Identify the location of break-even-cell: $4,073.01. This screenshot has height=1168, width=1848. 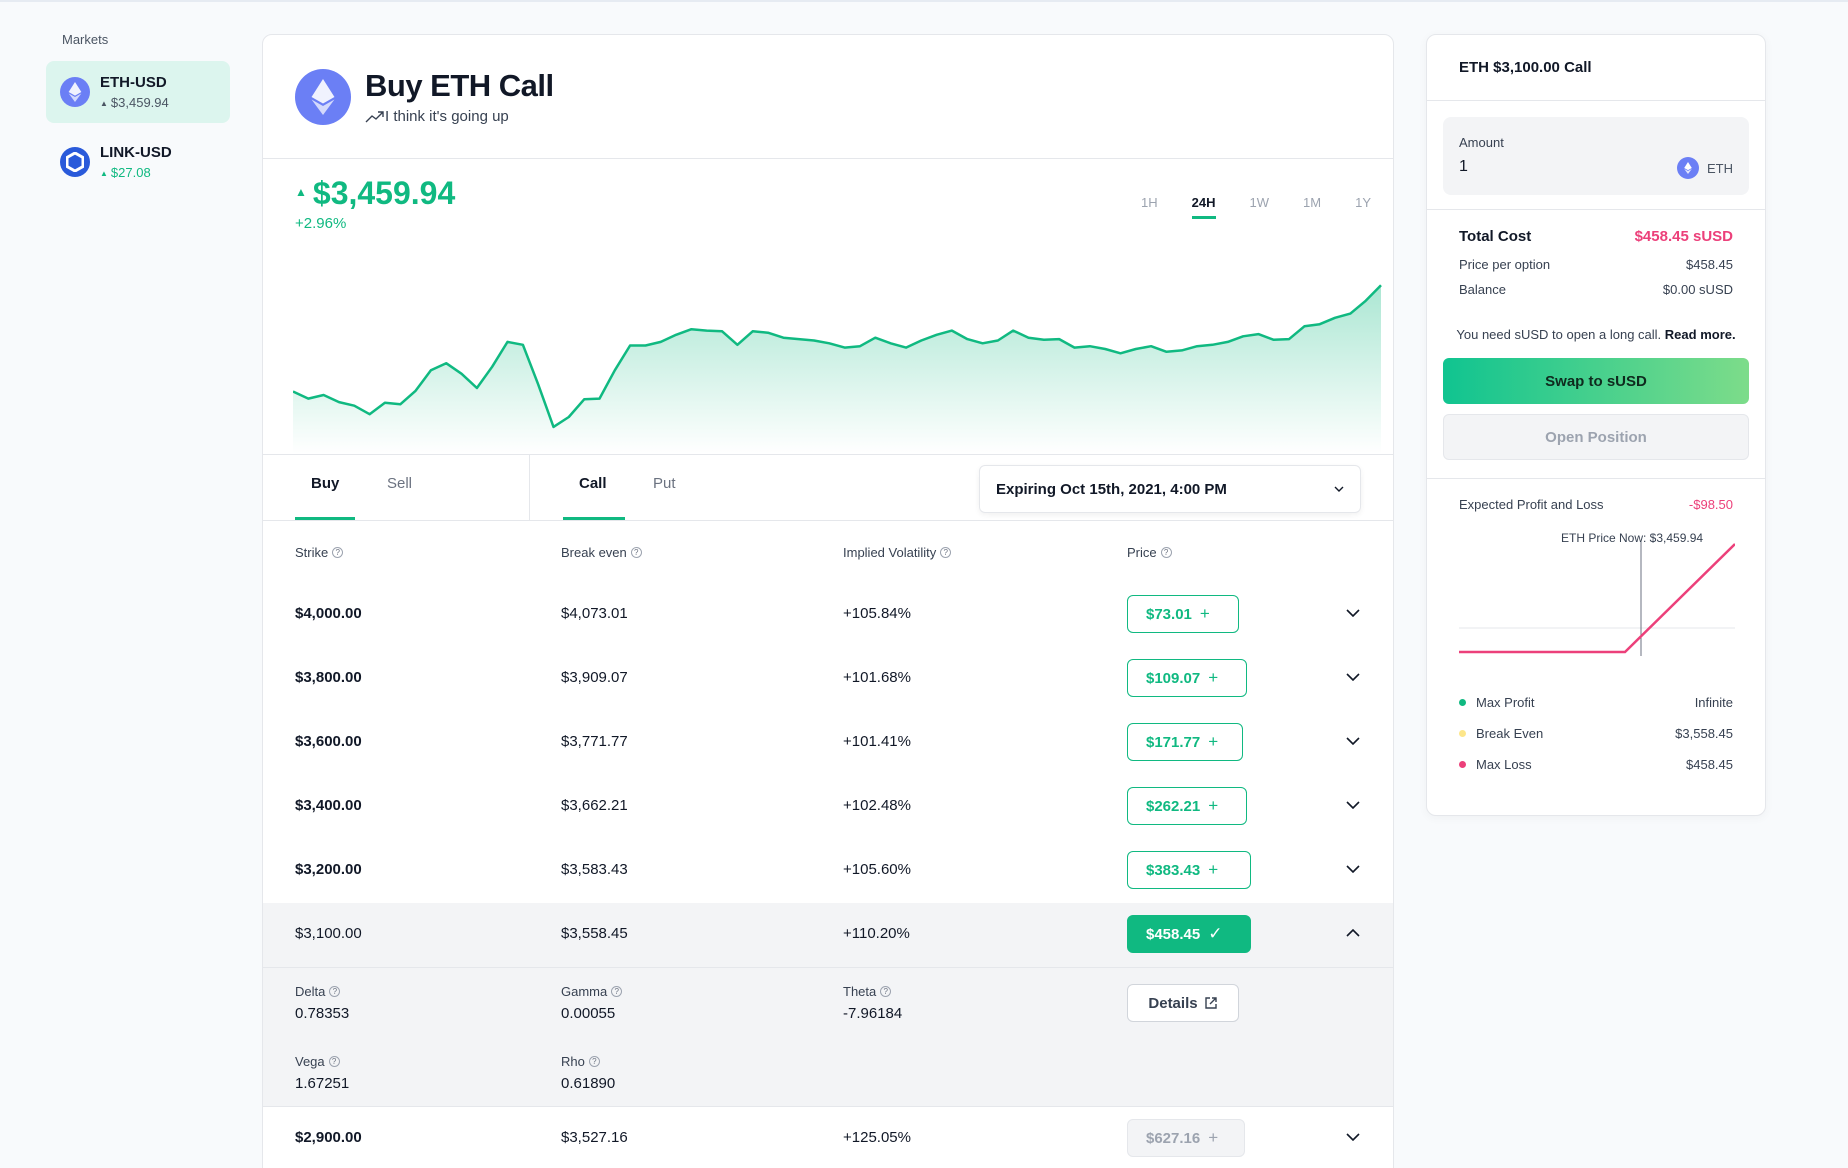
(594, 613).